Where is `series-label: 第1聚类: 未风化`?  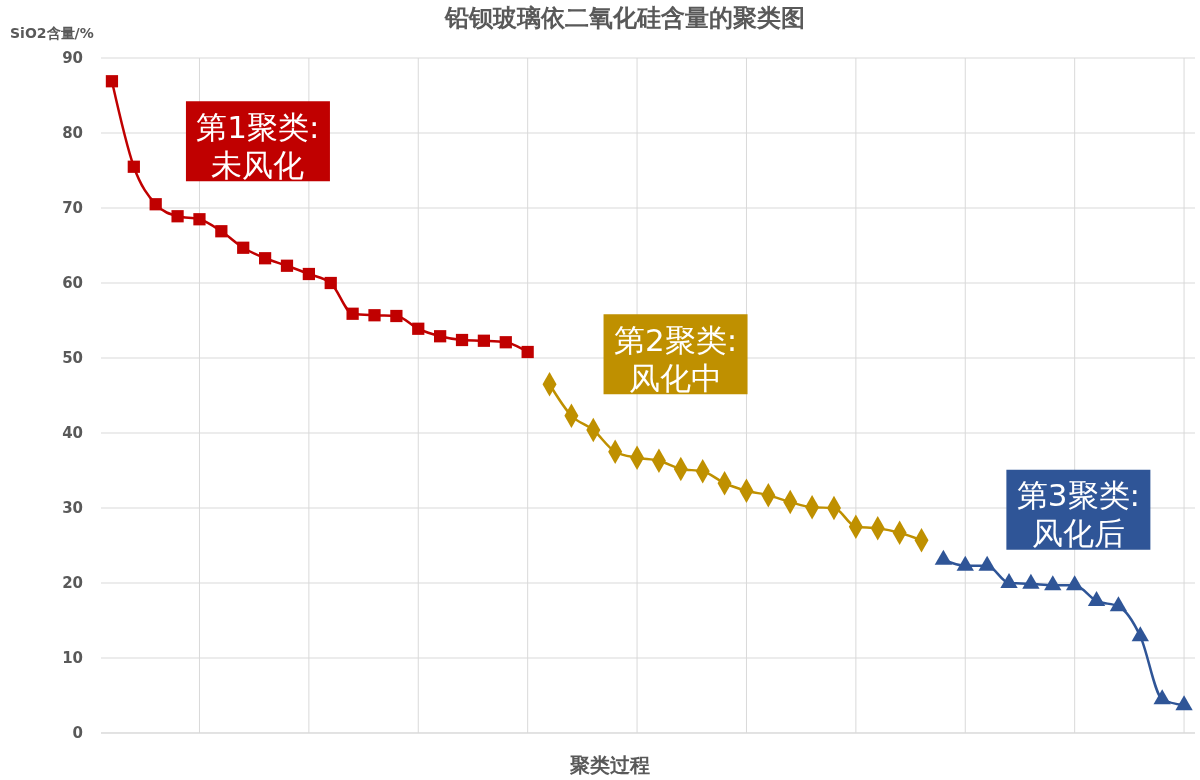 series-label: 第1聚类: 未风化 is located at coordinates (258, 145).